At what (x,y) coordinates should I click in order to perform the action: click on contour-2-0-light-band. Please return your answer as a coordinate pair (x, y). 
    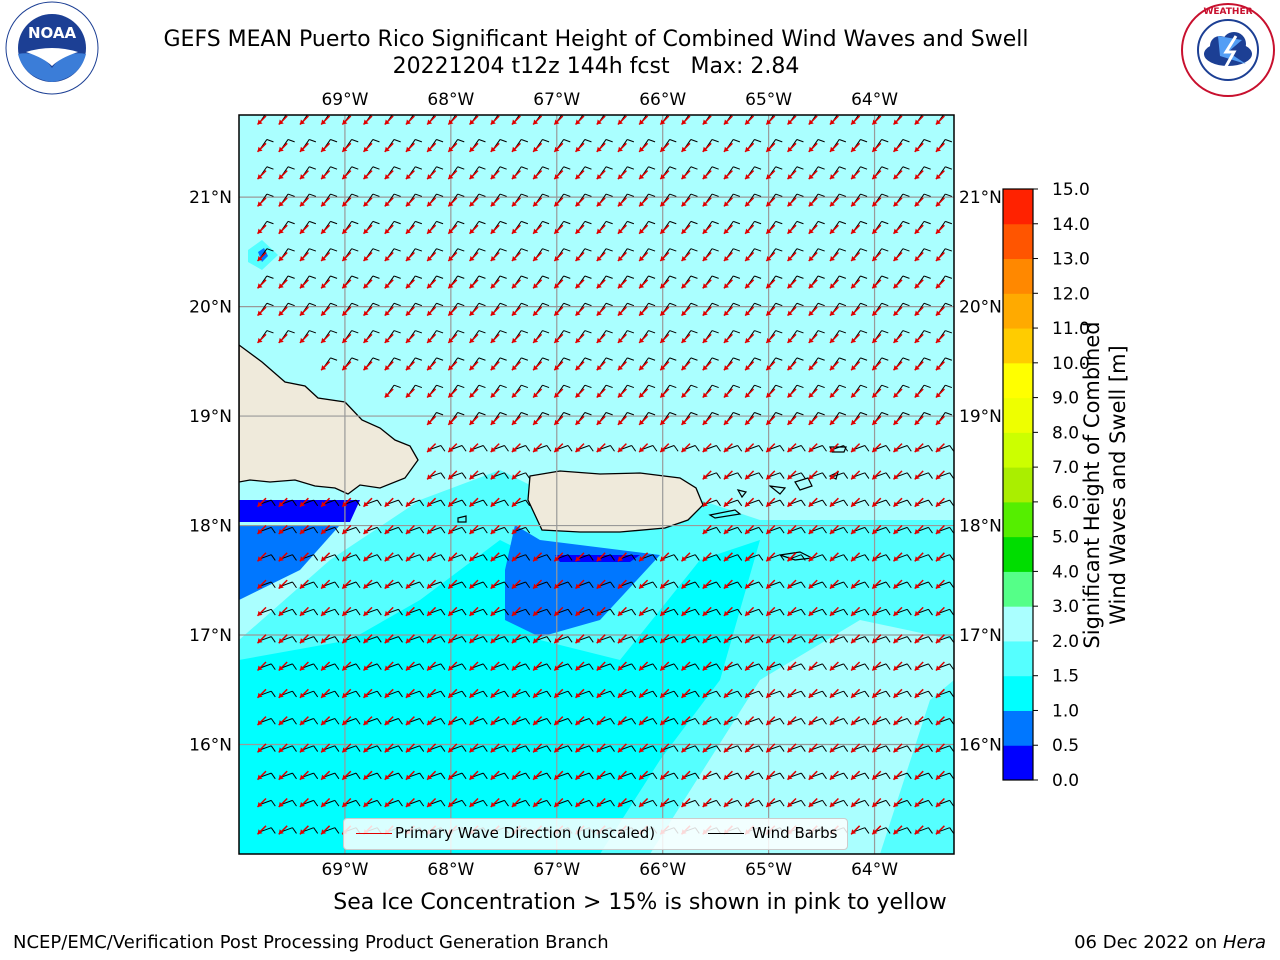
    Looking at the image, I should click on (802, 737).